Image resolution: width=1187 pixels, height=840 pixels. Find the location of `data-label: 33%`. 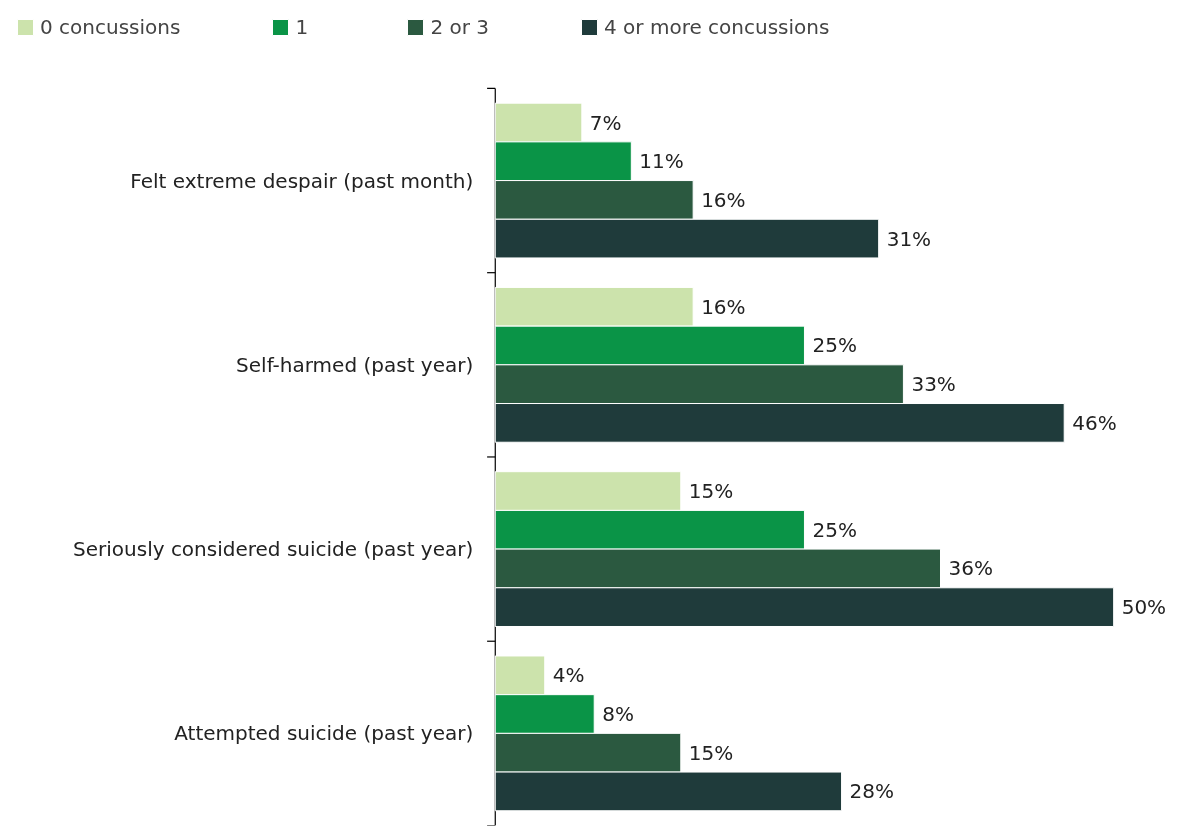

data-label: 33% is located at coordinates (933, 384).